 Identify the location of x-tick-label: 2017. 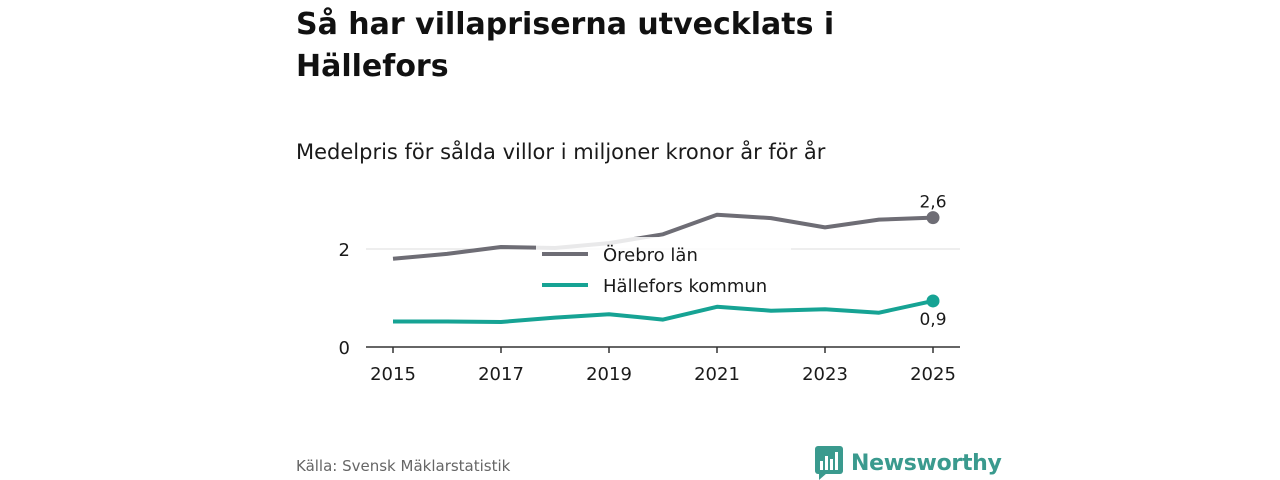
(501, 374).